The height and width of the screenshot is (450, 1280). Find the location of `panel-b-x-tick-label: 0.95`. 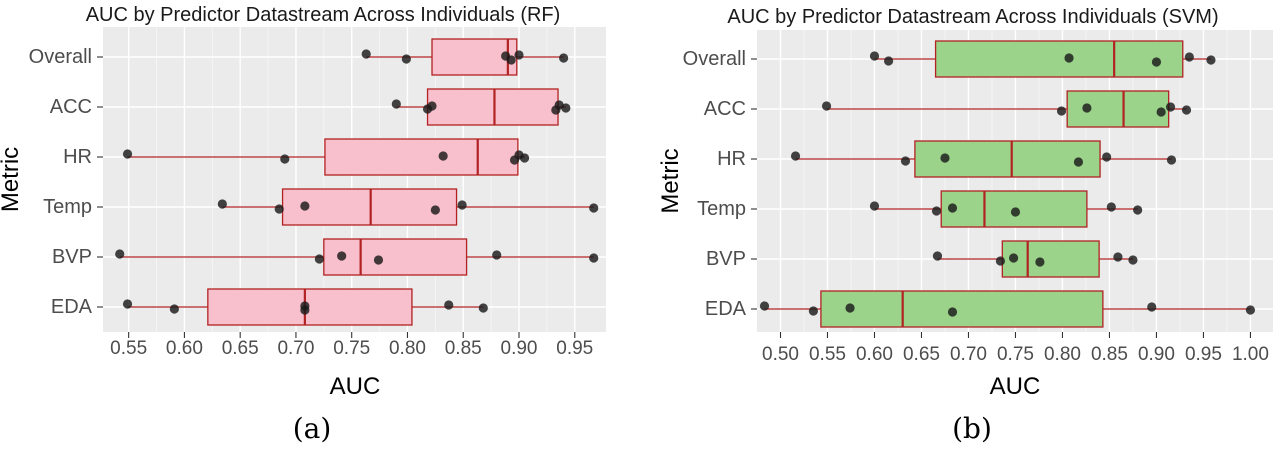

panel-b-x-tick-label: 0.95 is located at coordinates (1203, 354).